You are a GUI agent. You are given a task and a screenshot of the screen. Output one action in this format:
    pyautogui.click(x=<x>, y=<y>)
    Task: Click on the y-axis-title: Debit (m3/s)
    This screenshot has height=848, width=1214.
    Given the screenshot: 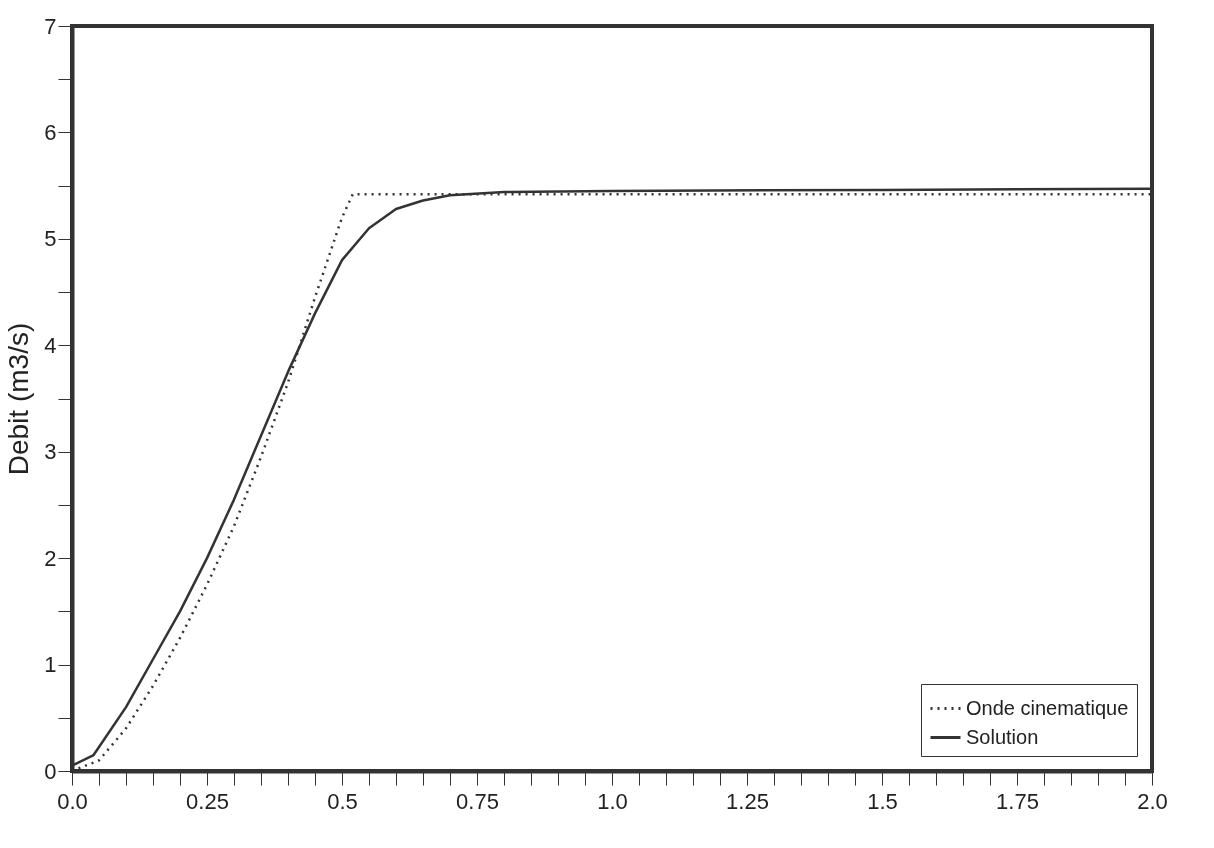 What is the action you would take?
    pyautogui.click(x=19, y=399)
    